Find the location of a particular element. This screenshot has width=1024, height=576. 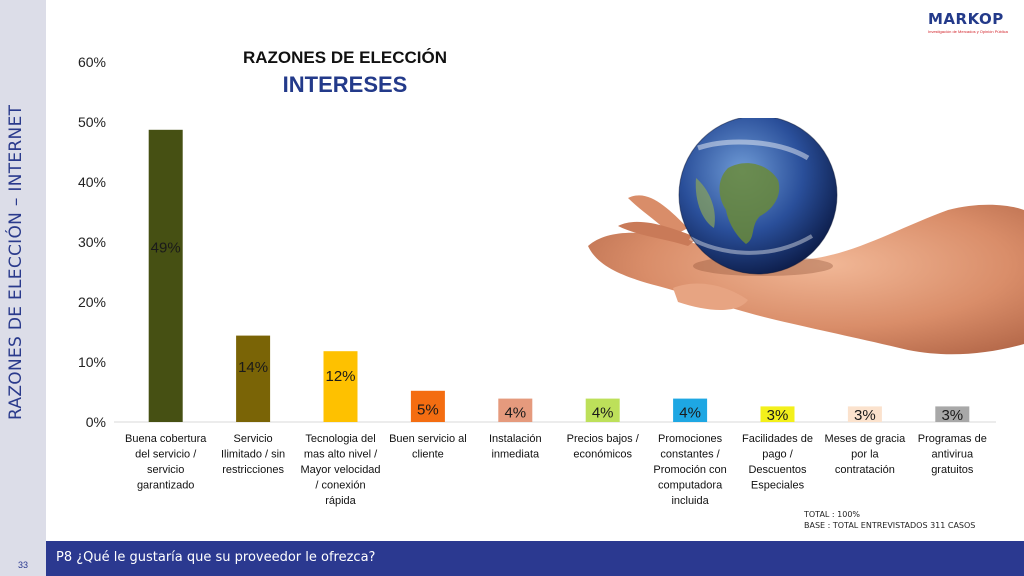

x-tick-label: Buen servicio al cliente is located at coordinates (428, 447).